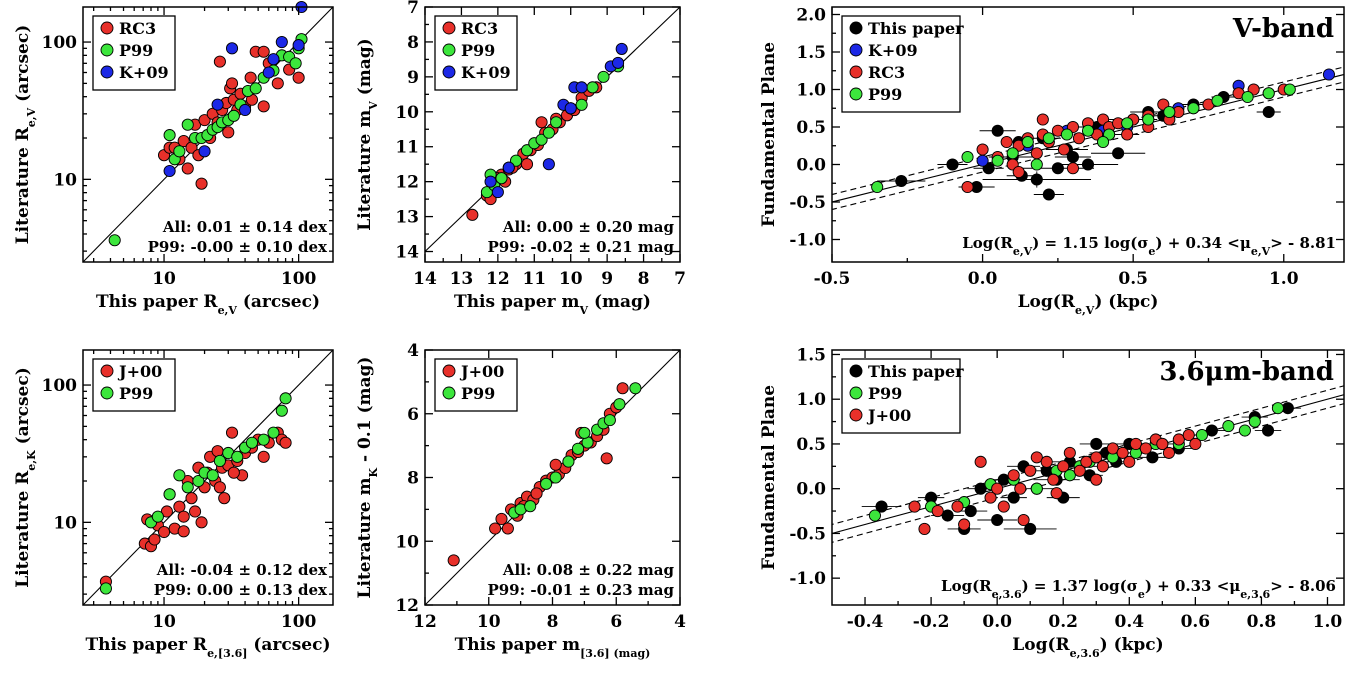 This screenshot has height=679, width=1351. Describe the element at coordinates (811, 445) in the screenshot. I see `y-tick-label: 0.5` at that location.